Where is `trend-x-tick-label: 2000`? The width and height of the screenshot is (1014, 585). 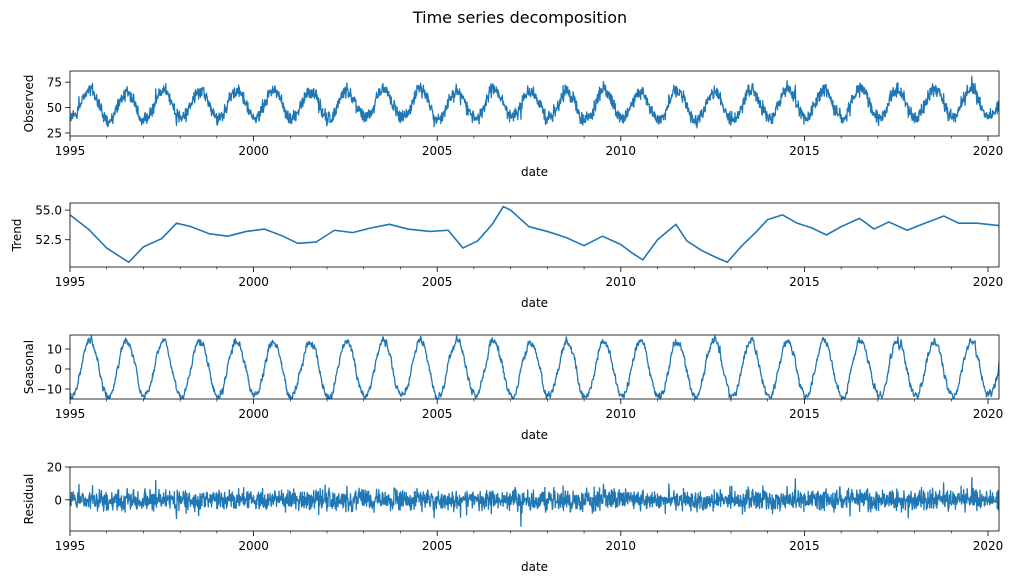
trend-x-tick-label: 2000 is located at coordinates (253, 282).